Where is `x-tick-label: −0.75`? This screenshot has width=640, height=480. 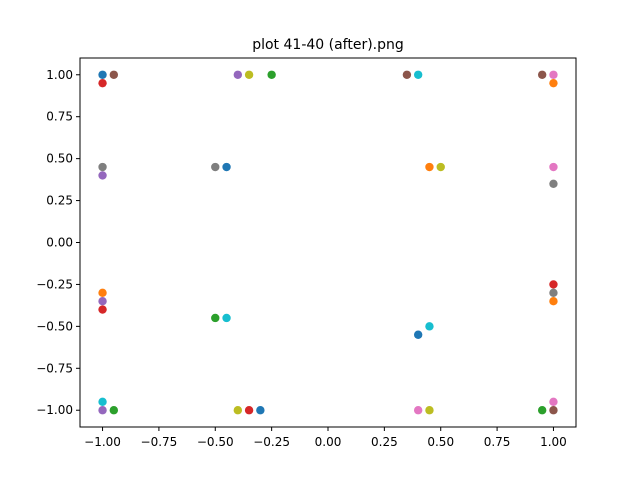
x-tick-label: −0.75 is located at coordinates (159, 442).